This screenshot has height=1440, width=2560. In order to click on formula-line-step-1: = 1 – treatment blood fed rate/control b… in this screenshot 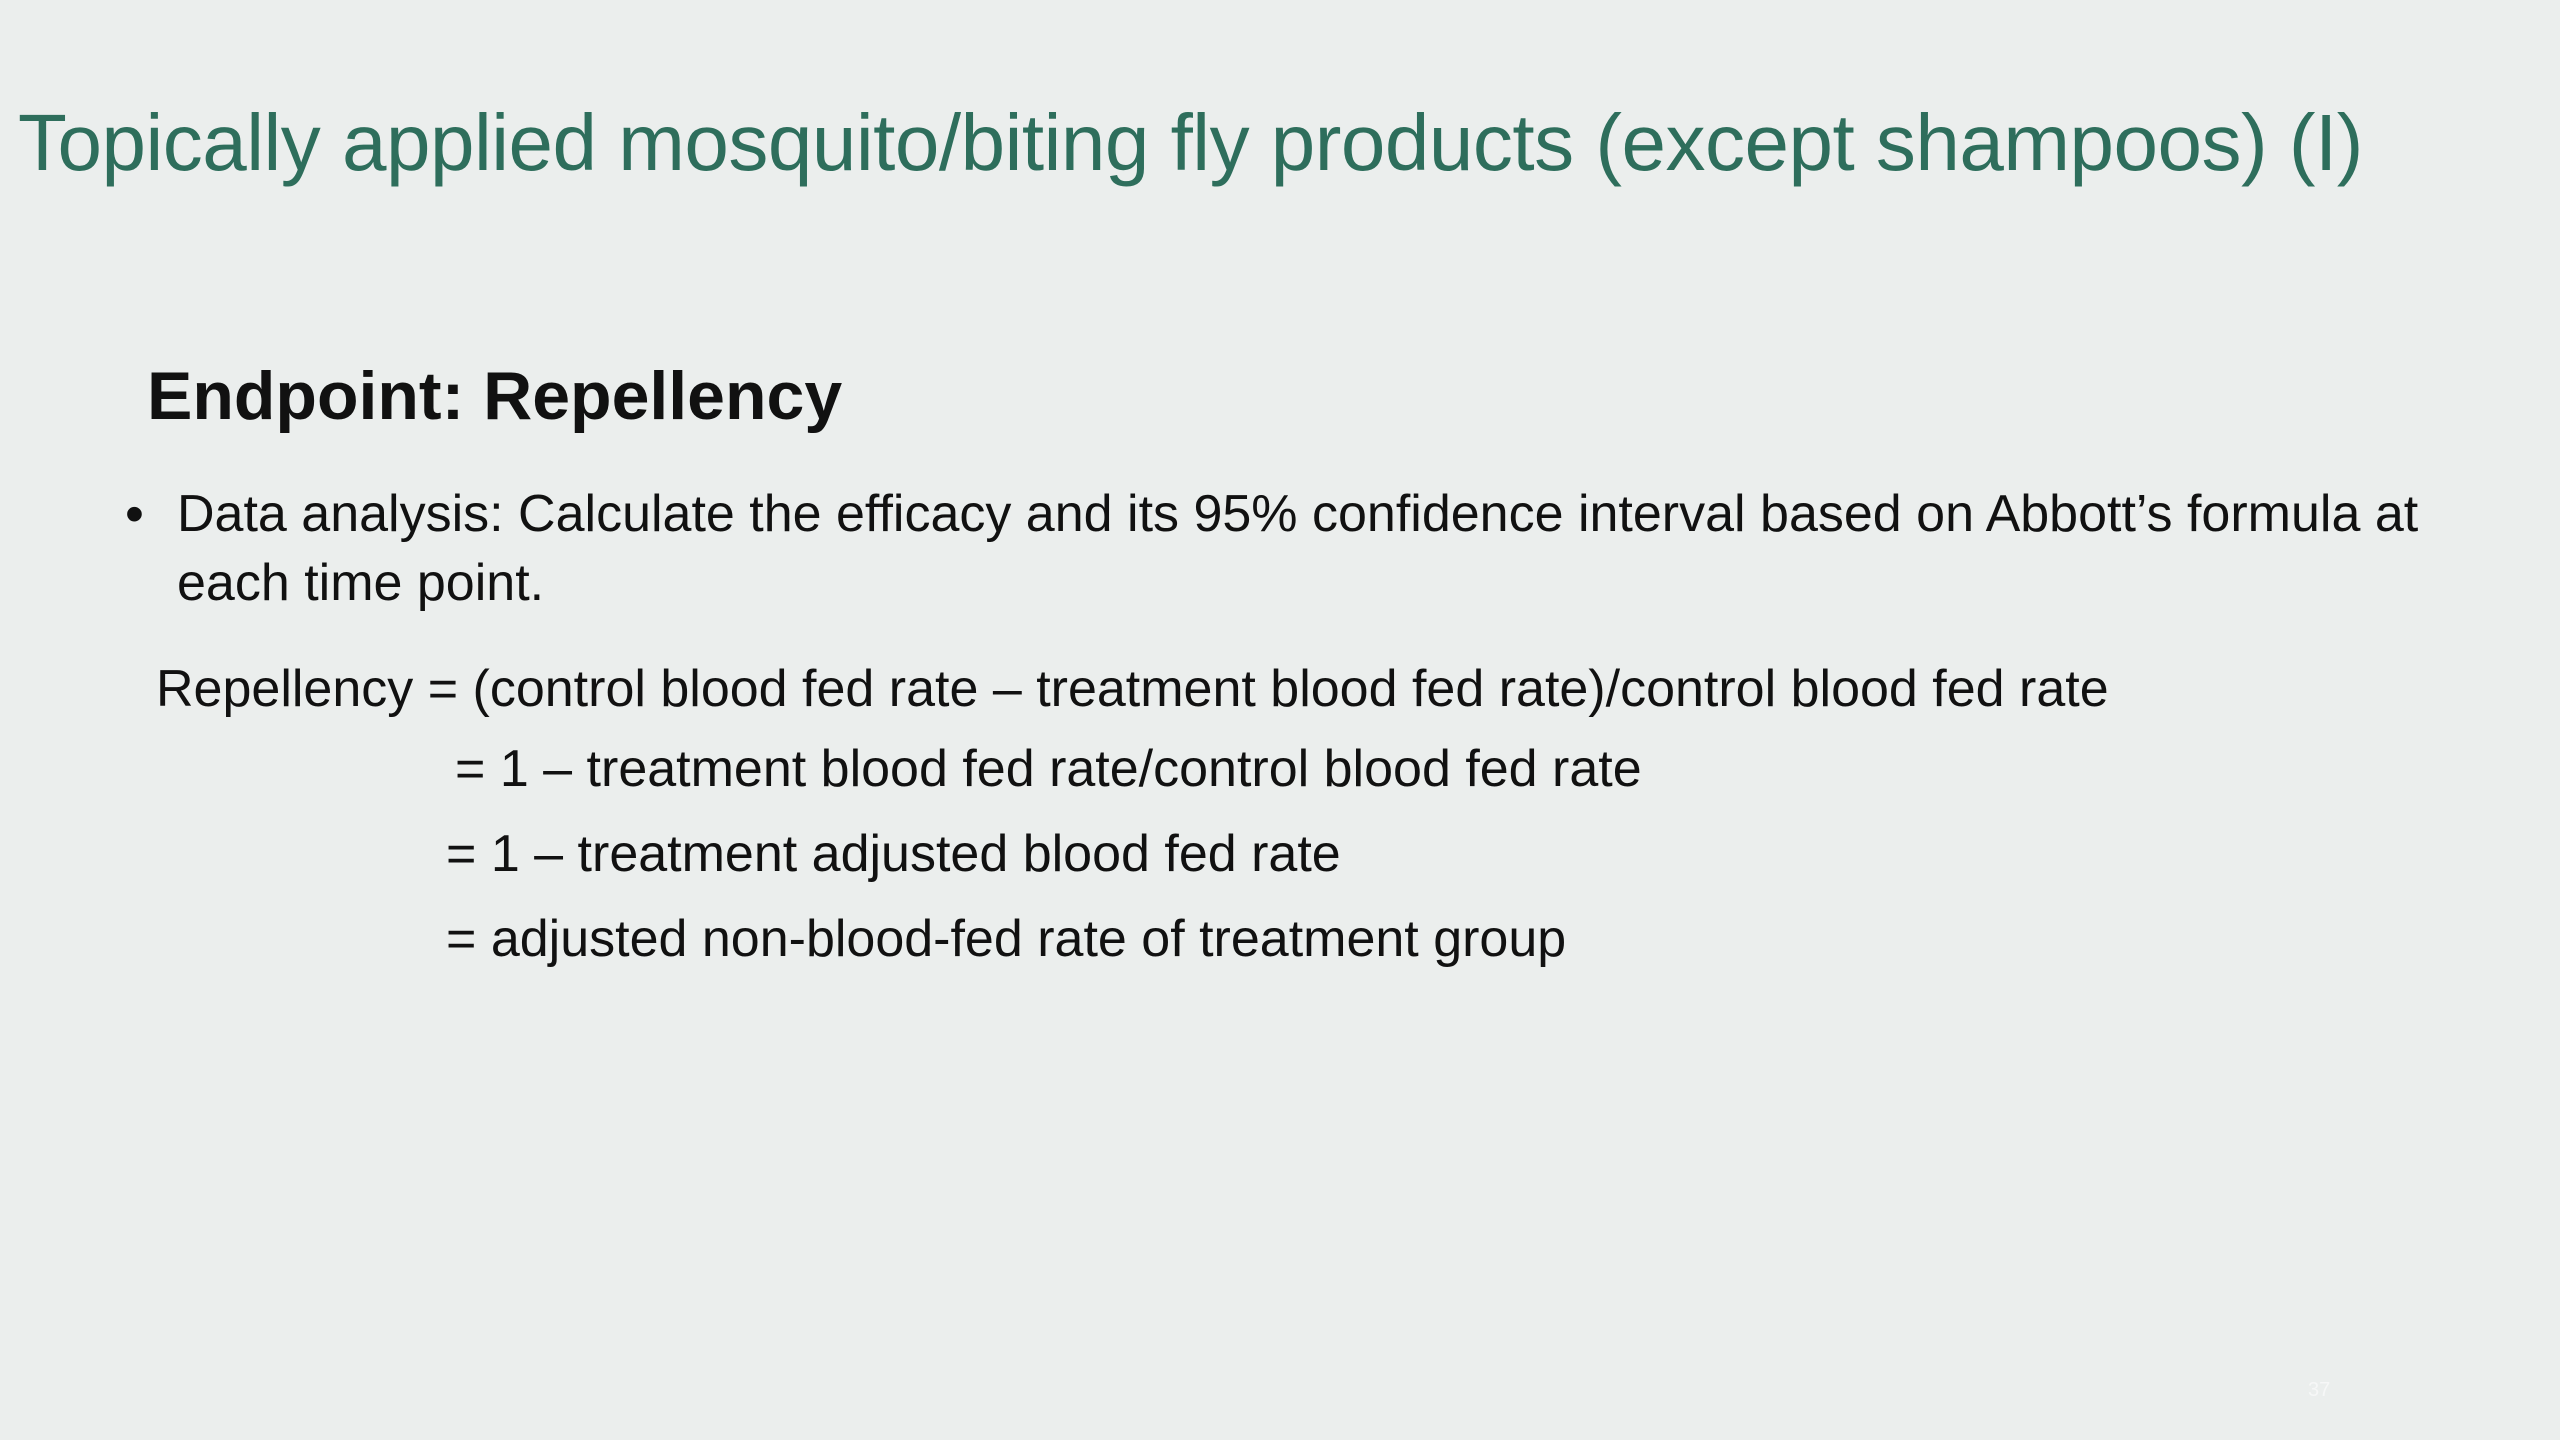, I will do `click(1048, 769)`.